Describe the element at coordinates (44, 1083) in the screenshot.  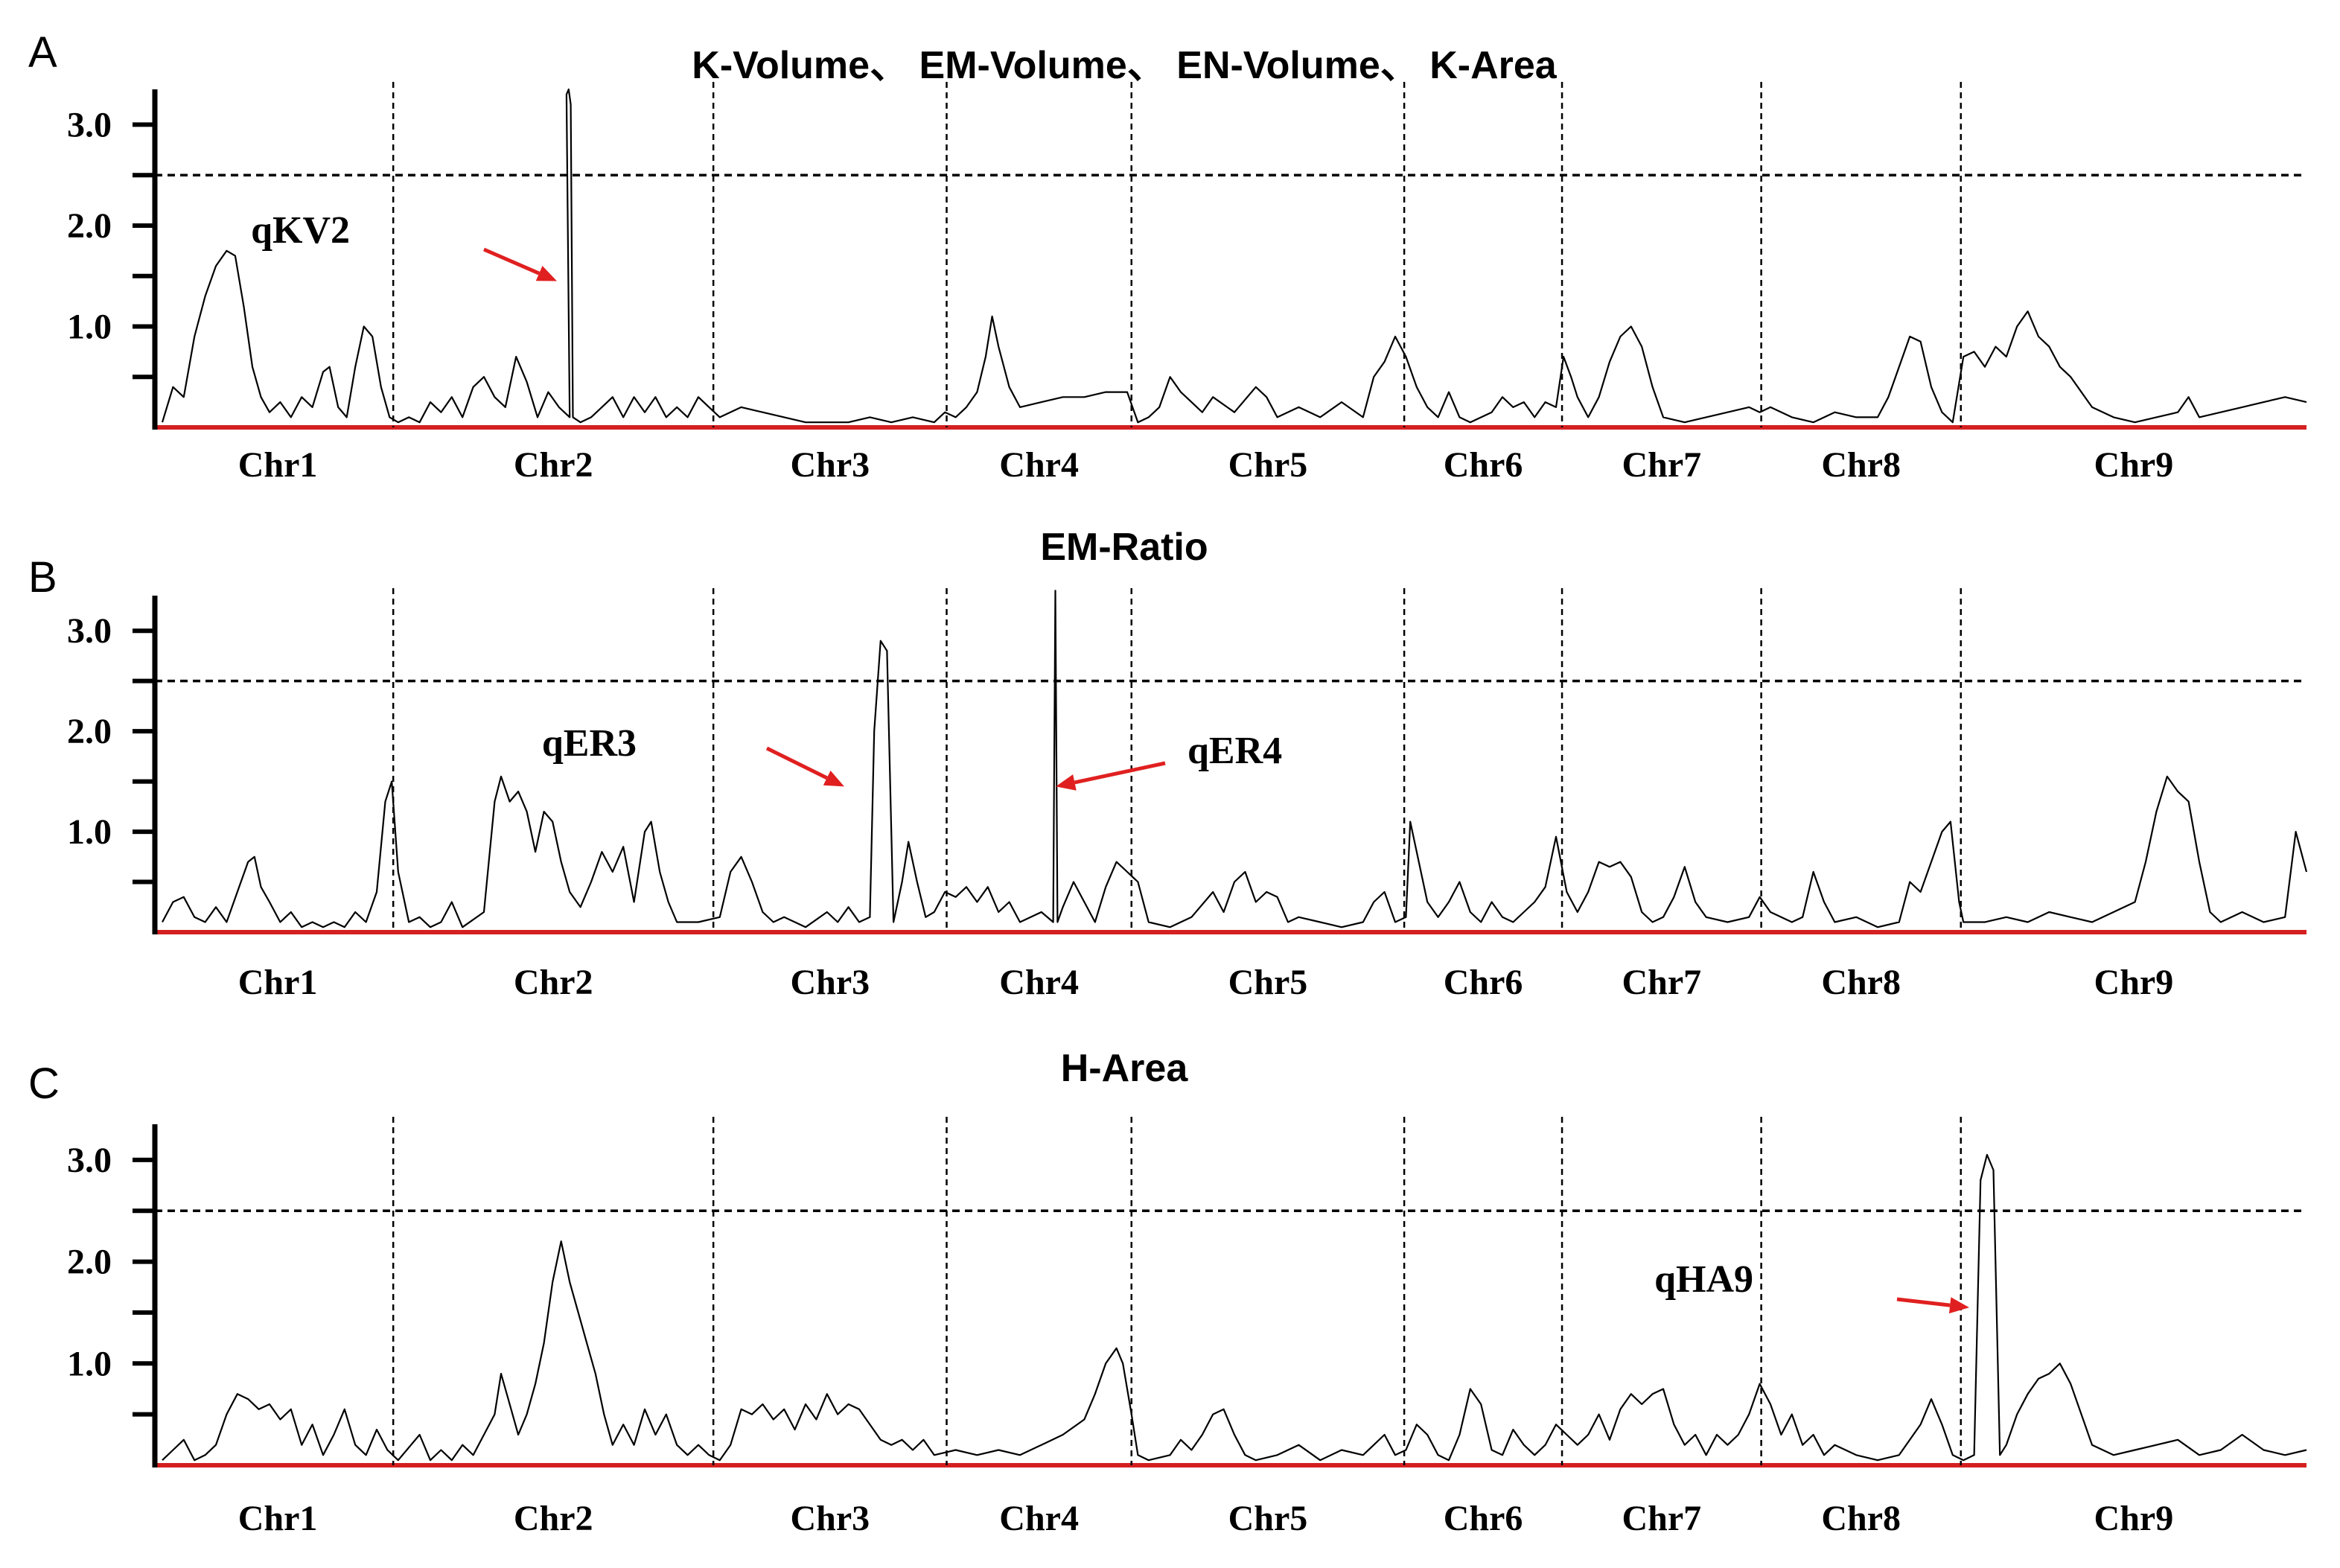
I see `panel-letter: C` at that location.